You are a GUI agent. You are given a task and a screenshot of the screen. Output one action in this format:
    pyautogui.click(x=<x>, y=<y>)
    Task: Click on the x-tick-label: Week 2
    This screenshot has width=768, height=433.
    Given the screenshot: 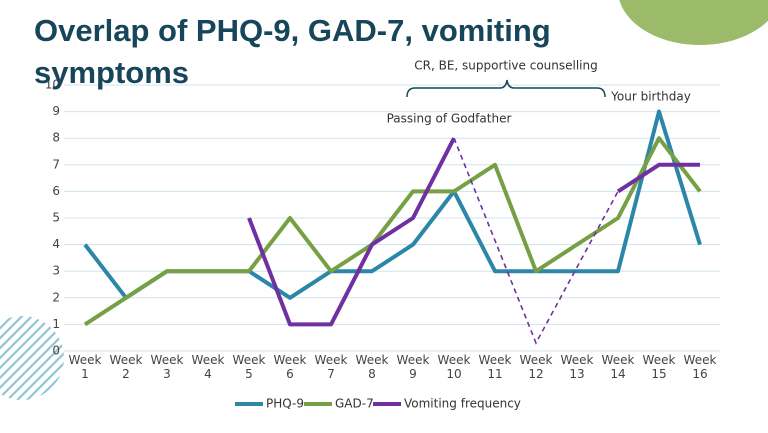 What is the action you would take?
    pyautogui.click(x=126, y=367)
    